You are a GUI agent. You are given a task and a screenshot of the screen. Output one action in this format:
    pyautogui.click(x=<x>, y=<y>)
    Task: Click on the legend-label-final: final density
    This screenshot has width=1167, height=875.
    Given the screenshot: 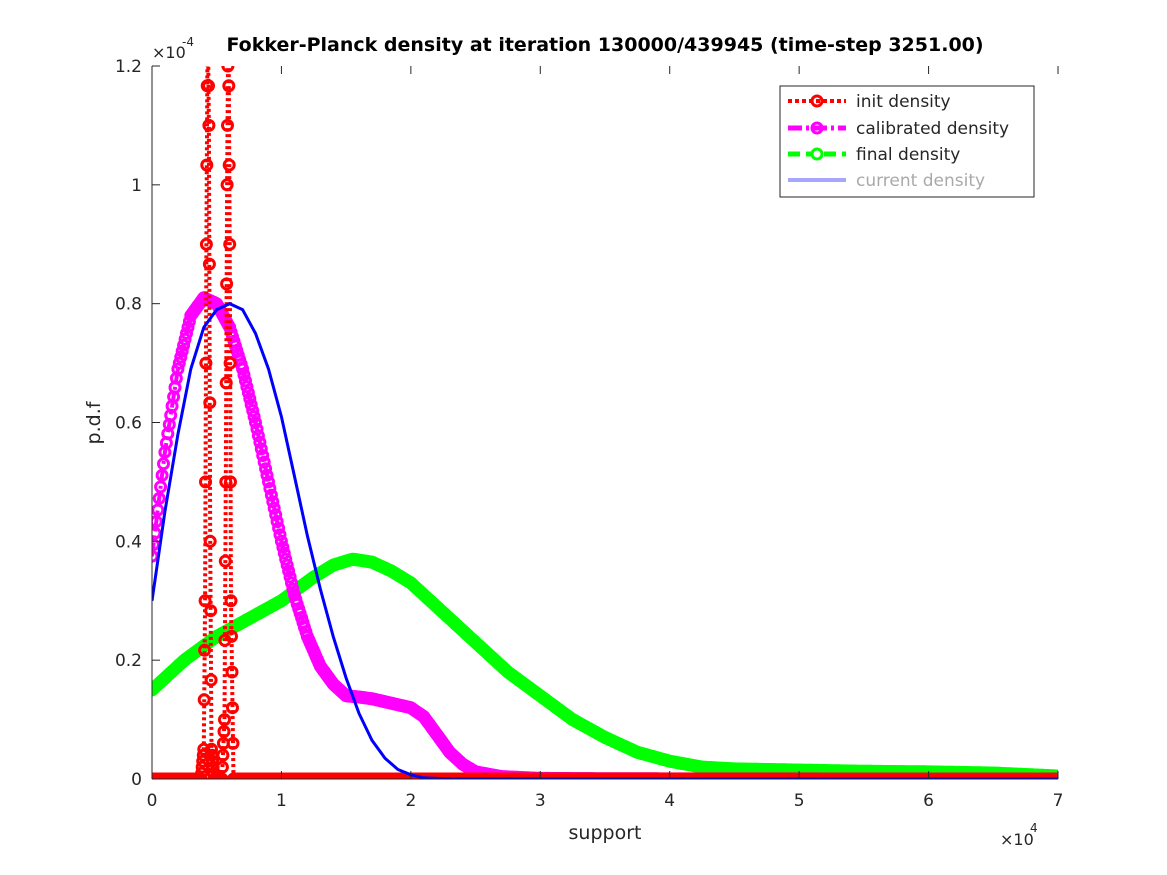 What is the action you would take?
    pyautogui.click(x=908, y=155)
    